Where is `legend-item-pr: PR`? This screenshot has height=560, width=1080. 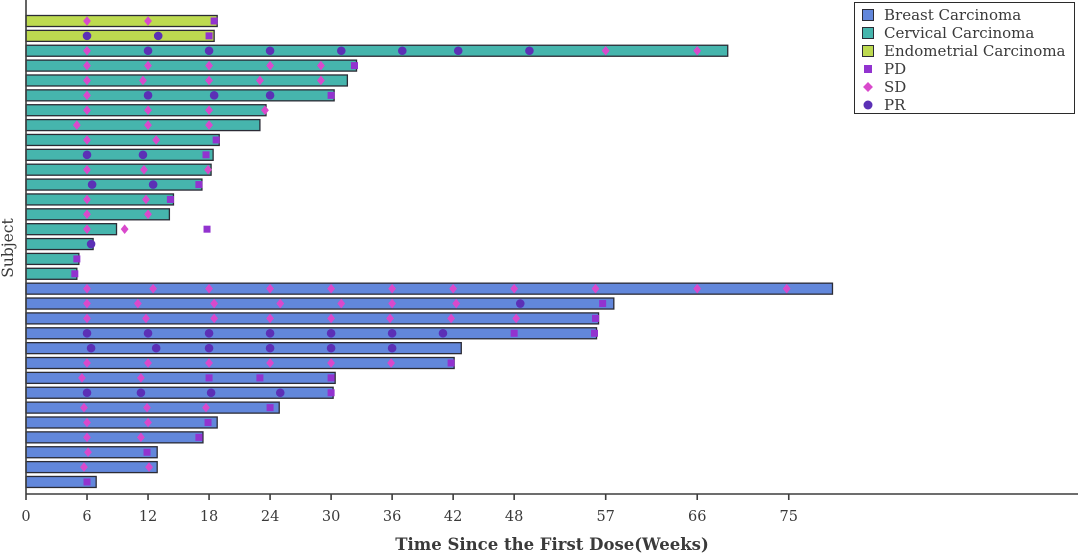 legend-item-pr: PR is located at coordinates (965, 105).